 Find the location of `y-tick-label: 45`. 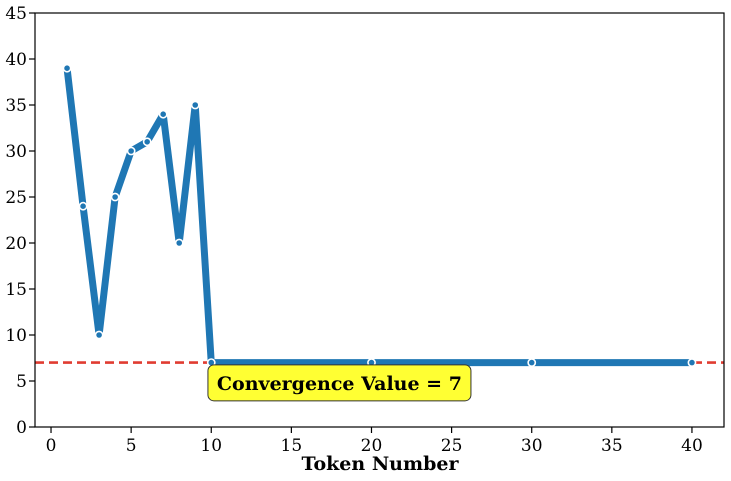

y-tick-label: 45 is located at coordinates (16, 14).